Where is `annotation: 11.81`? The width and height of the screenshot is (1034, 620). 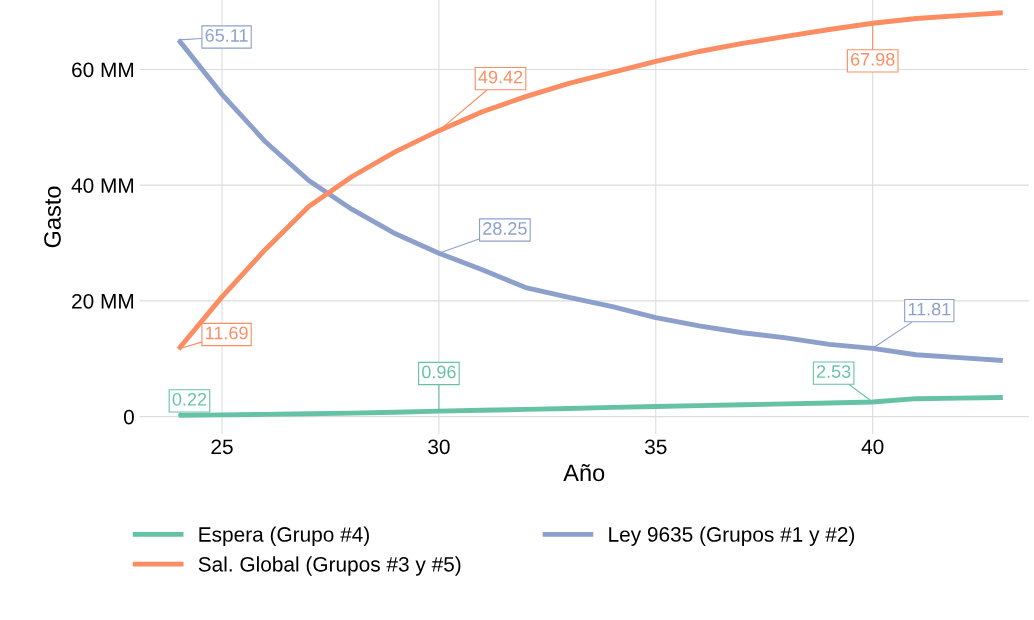
annotation: 11.81 is located at coordinates (929, 309).